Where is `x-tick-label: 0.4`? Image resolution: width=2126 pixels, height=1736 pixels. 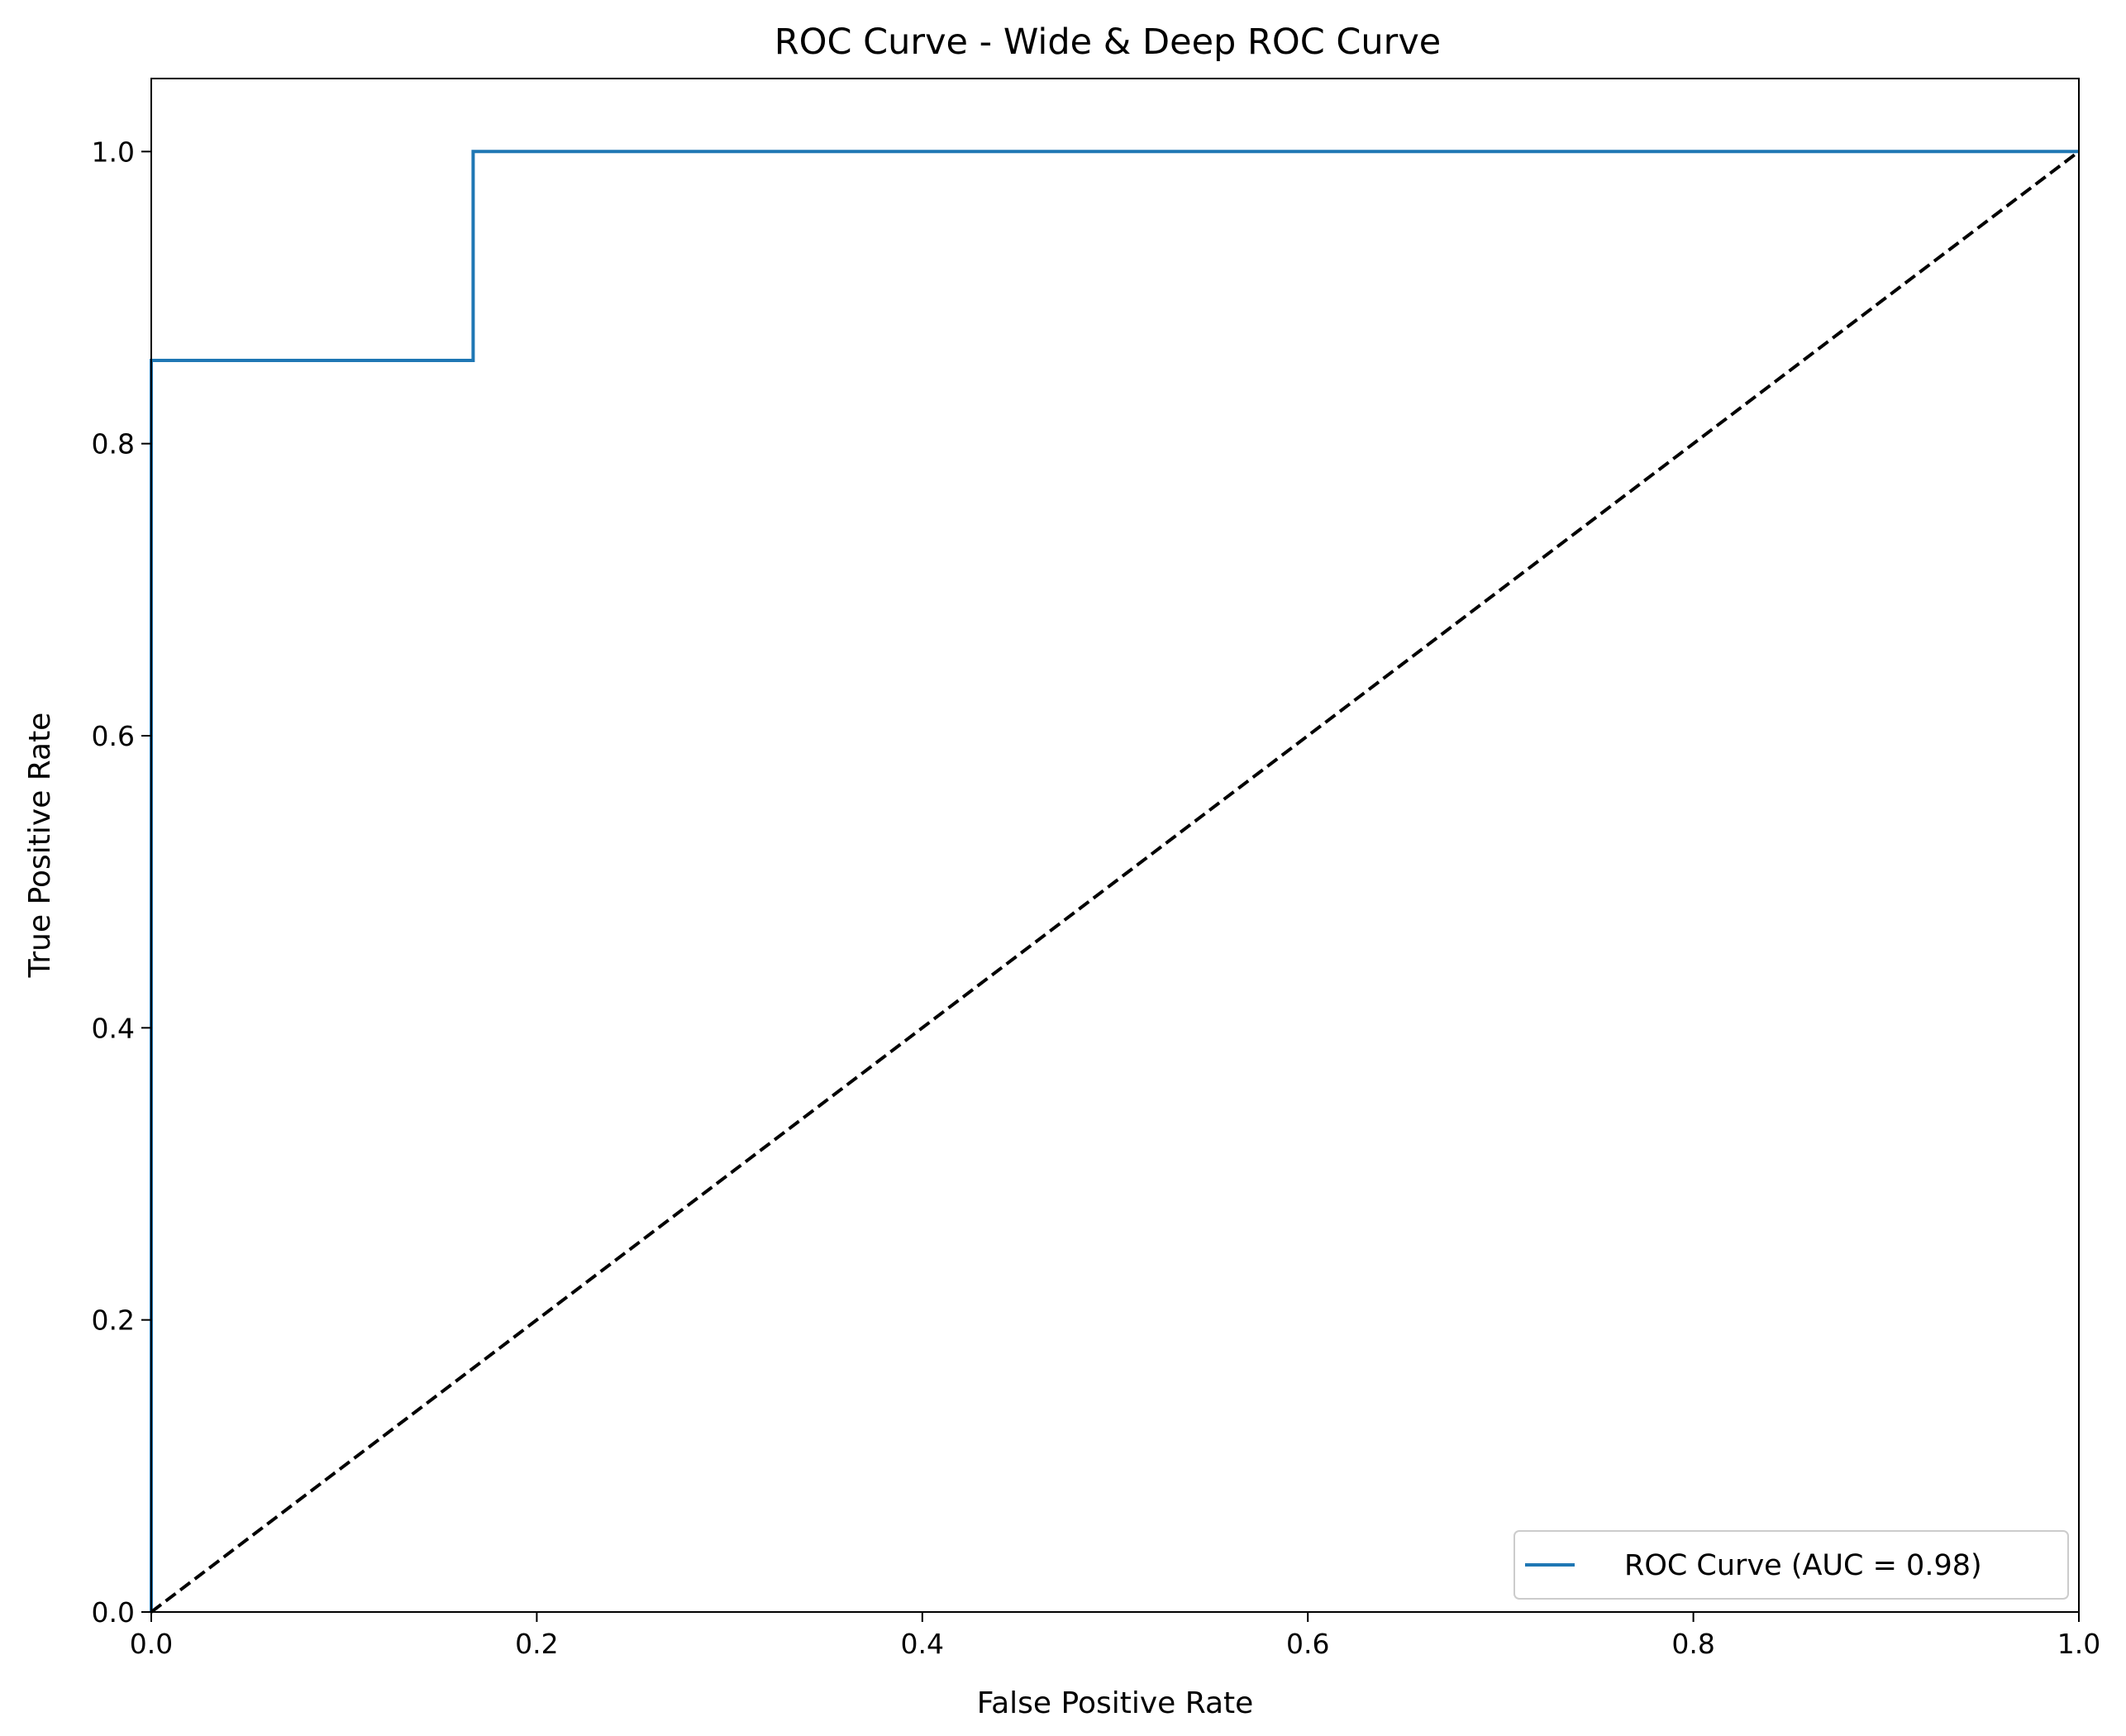
x-tick-label: 0.4 is located at coordinates (923, 1644).